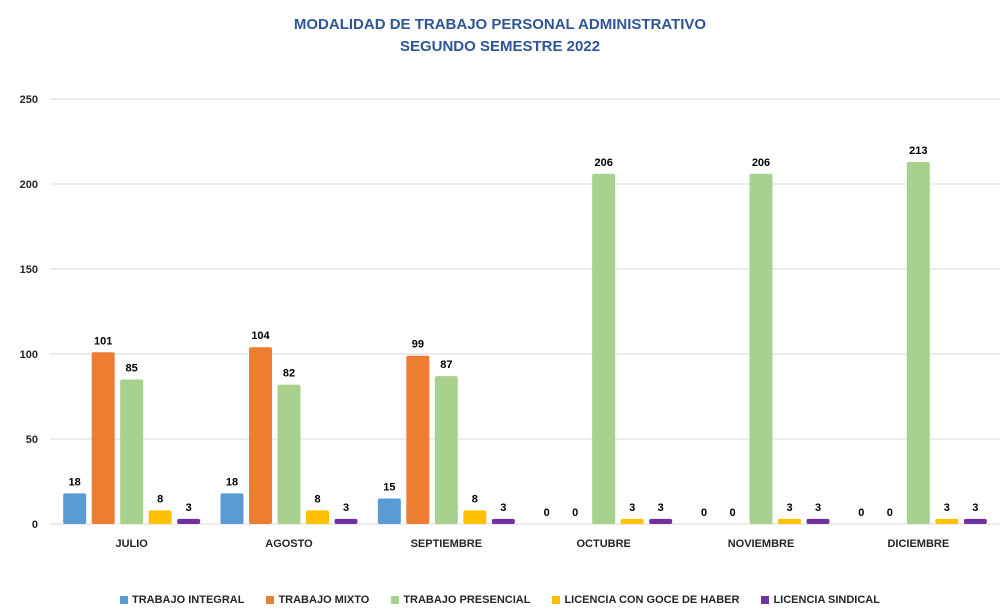  Describe the element at coordinates (29, 185) in the screenshot. I see `y-tick-label: 200` at that location.